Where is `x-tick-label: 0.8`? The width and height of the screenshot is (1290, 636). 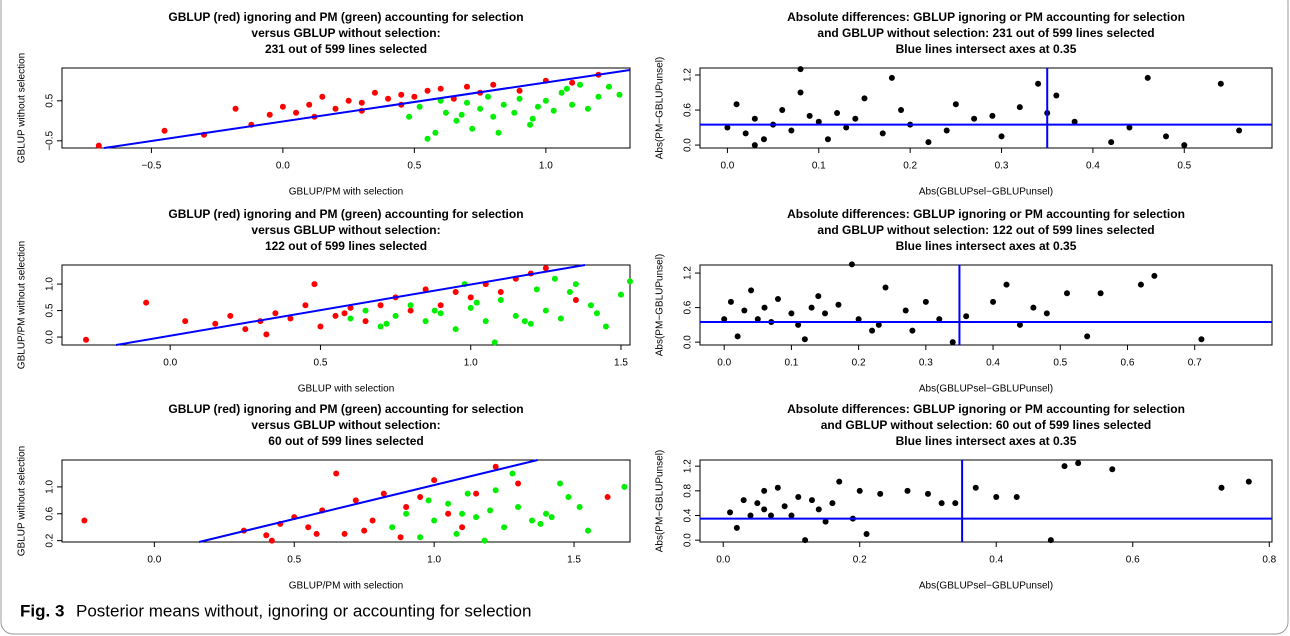 x-tick-label: 0.8 is located at coordinates (1269, 560).